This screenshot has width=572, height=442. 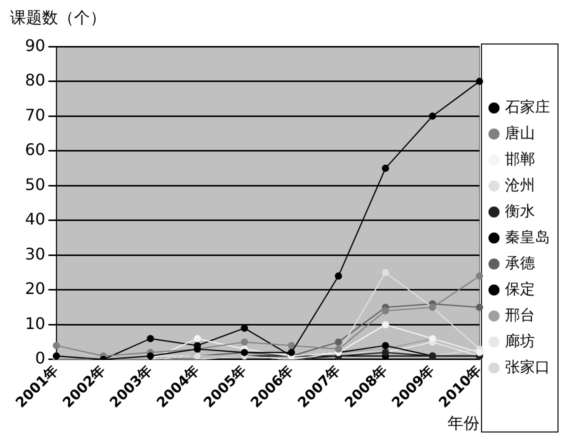 What do you see at coordinates (35, 80) in the screenshot?
I see `y-tick-label: 80` at bounding box center [35, 80].